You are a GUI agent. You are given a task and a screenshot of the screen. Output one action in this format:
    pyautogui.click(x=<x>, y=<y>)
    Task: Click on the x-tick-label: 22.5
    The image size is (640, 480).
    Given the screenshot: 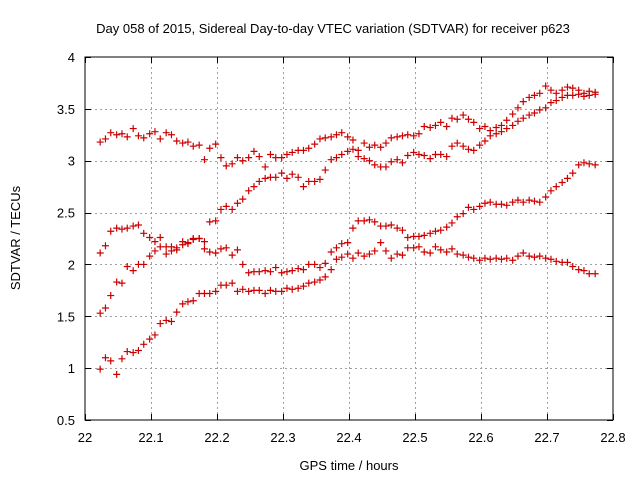 What is the action you would take?
    pyautogui.click(x=414, y=437)
    